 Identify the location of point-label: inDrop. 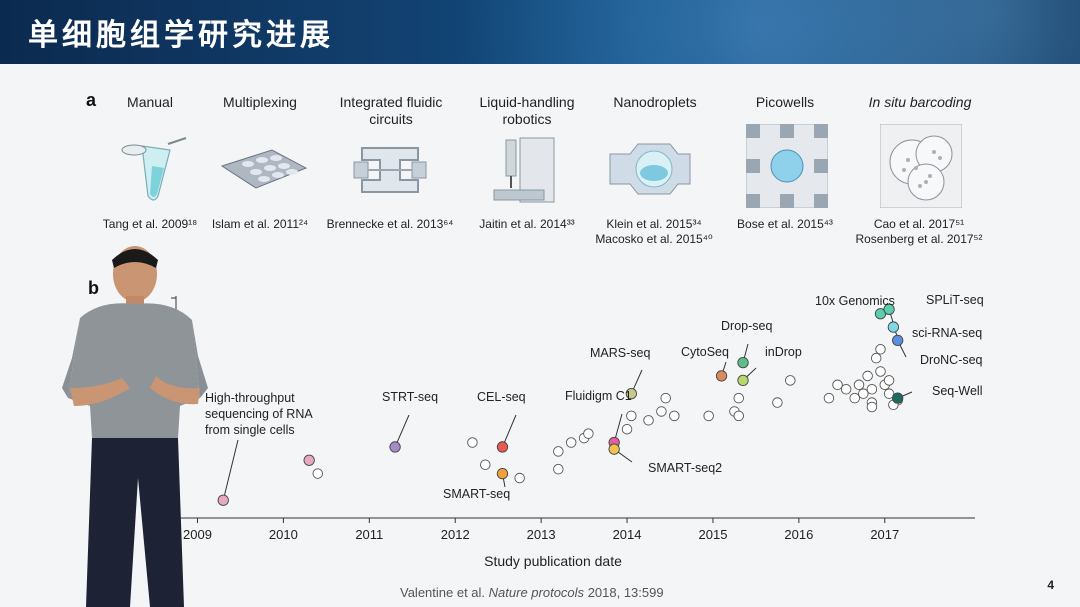
(783, 352).